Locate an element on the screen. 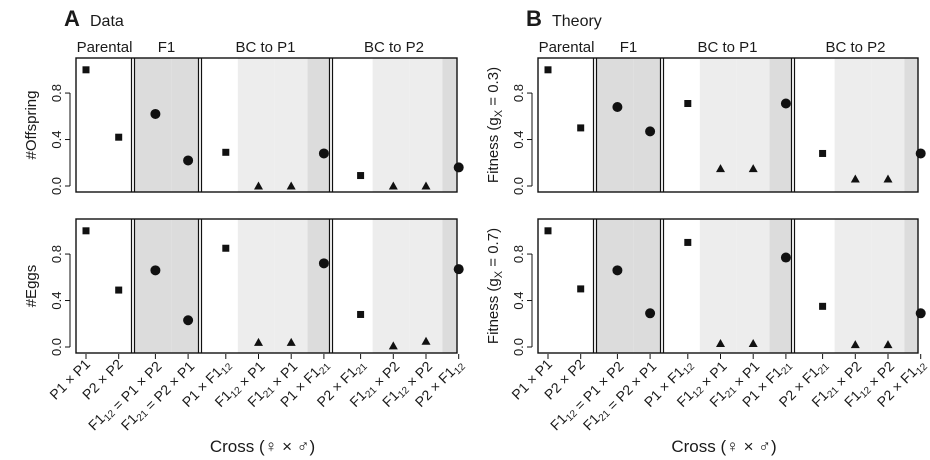  x-tick-label: P2 × P2 is located at coordinates (564, 379).